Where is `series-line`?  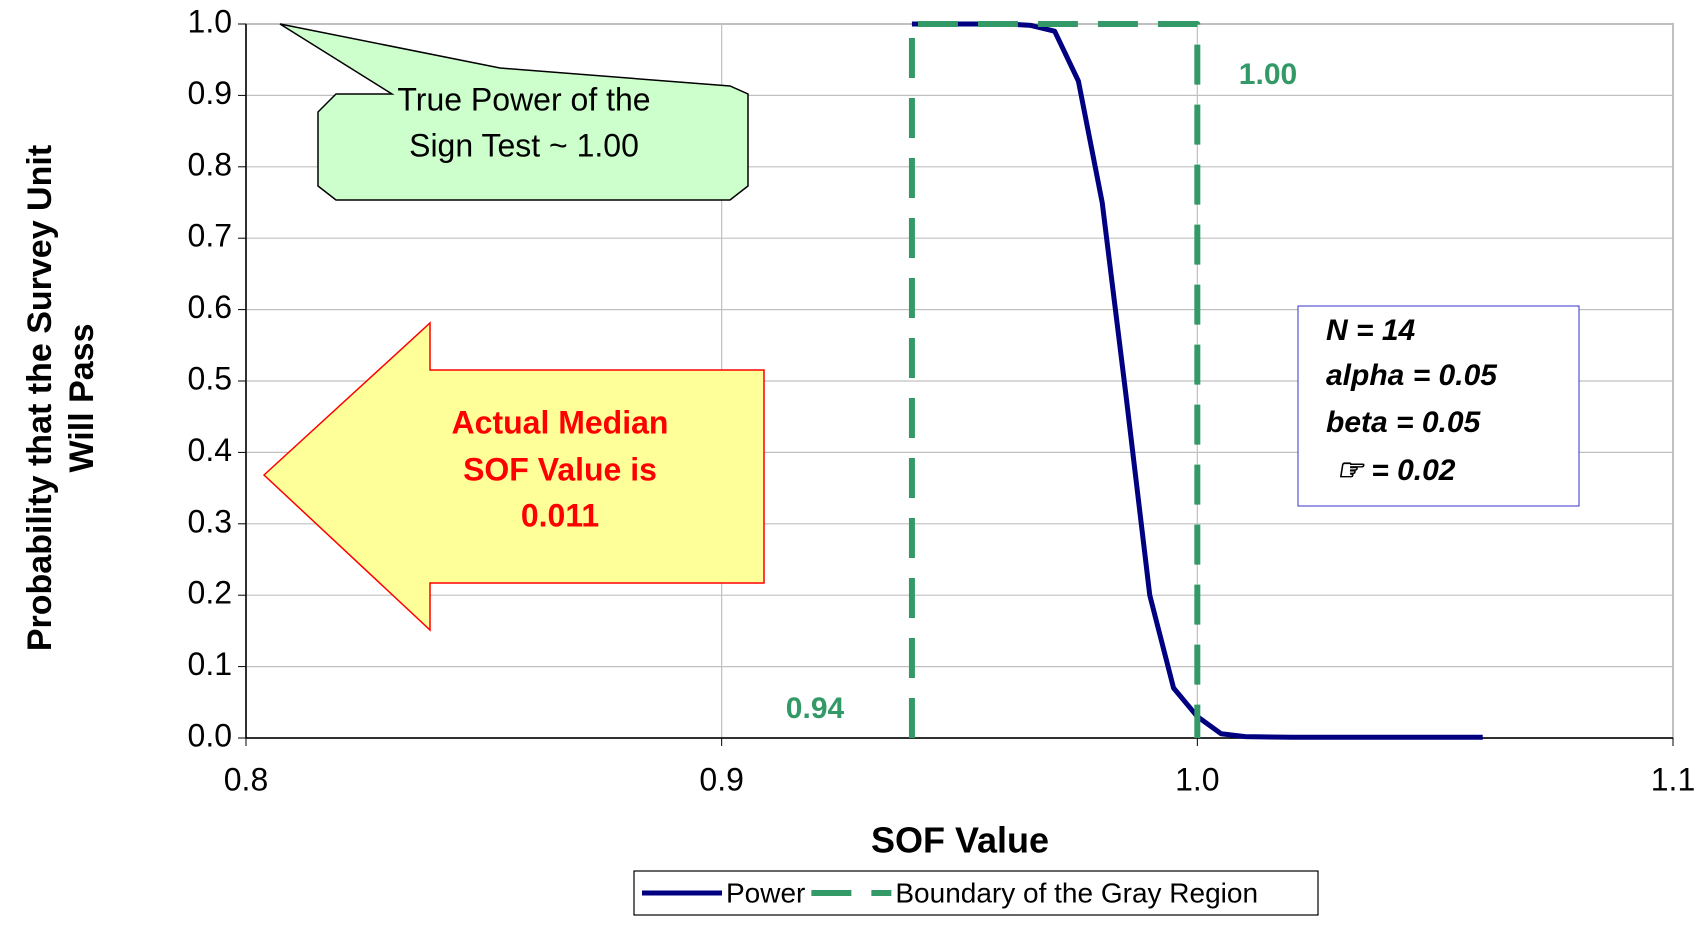
series-line is located at coordinates (1054, 379).